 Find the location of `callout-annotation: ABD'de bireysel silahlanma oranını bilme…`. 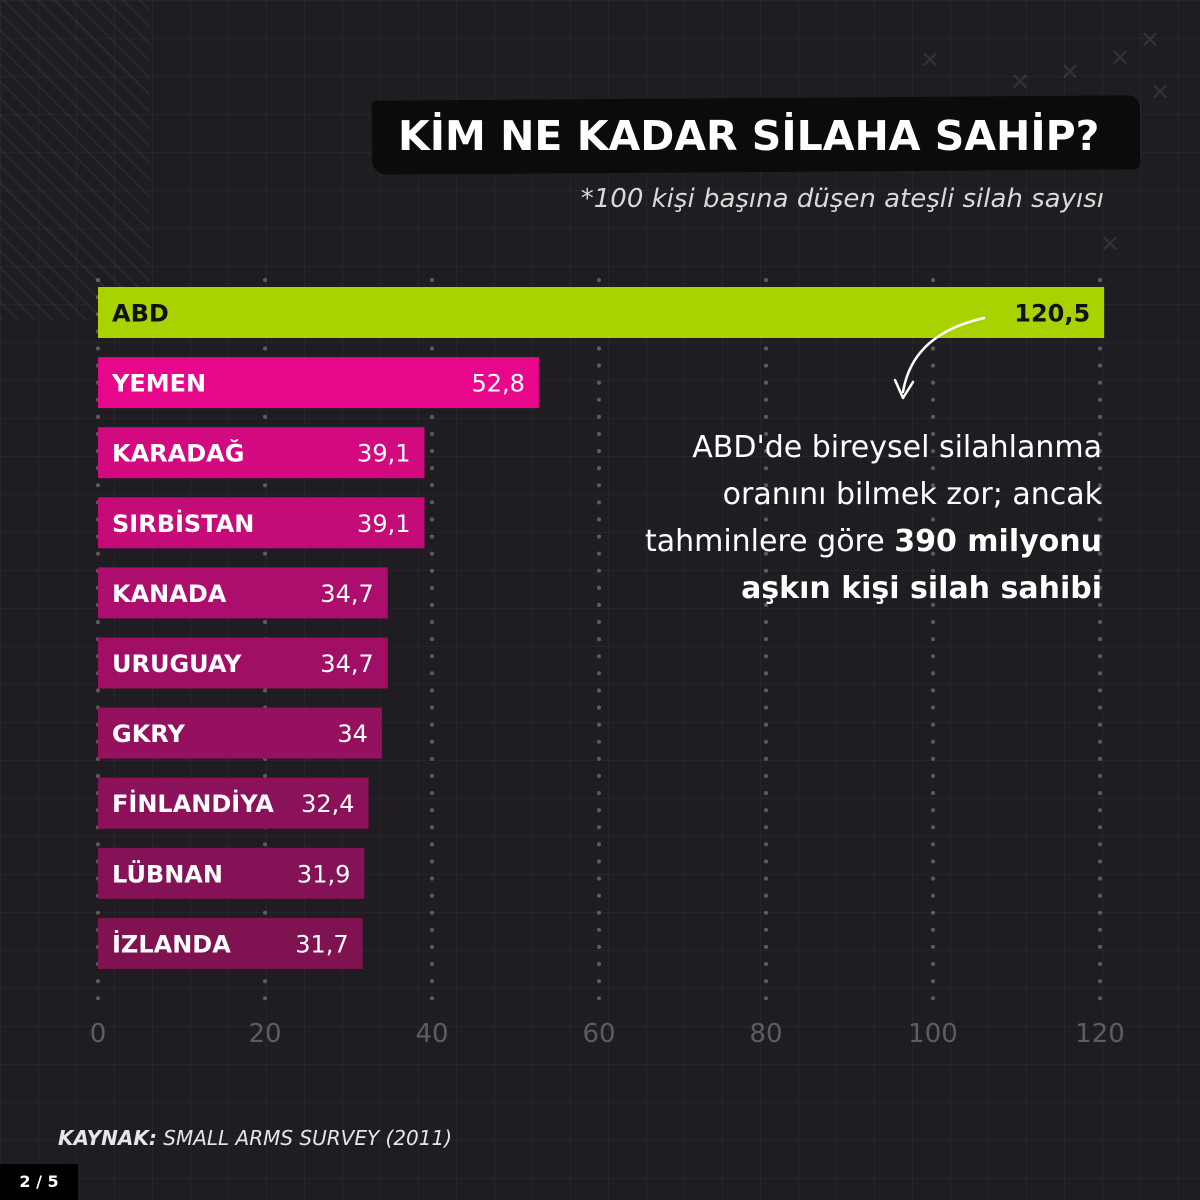

callout-annotation: ABD'de bireysel silahlanma oranını bilme… is located at coordinates (842, 518).